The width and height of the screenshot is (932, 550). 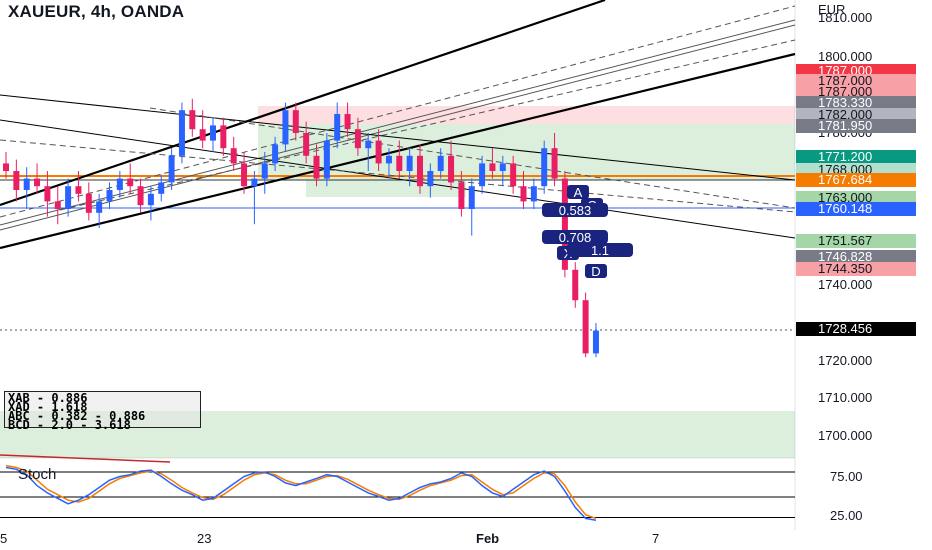 I want to click on price-tick: 1740.000, so click(x=845, y=284).